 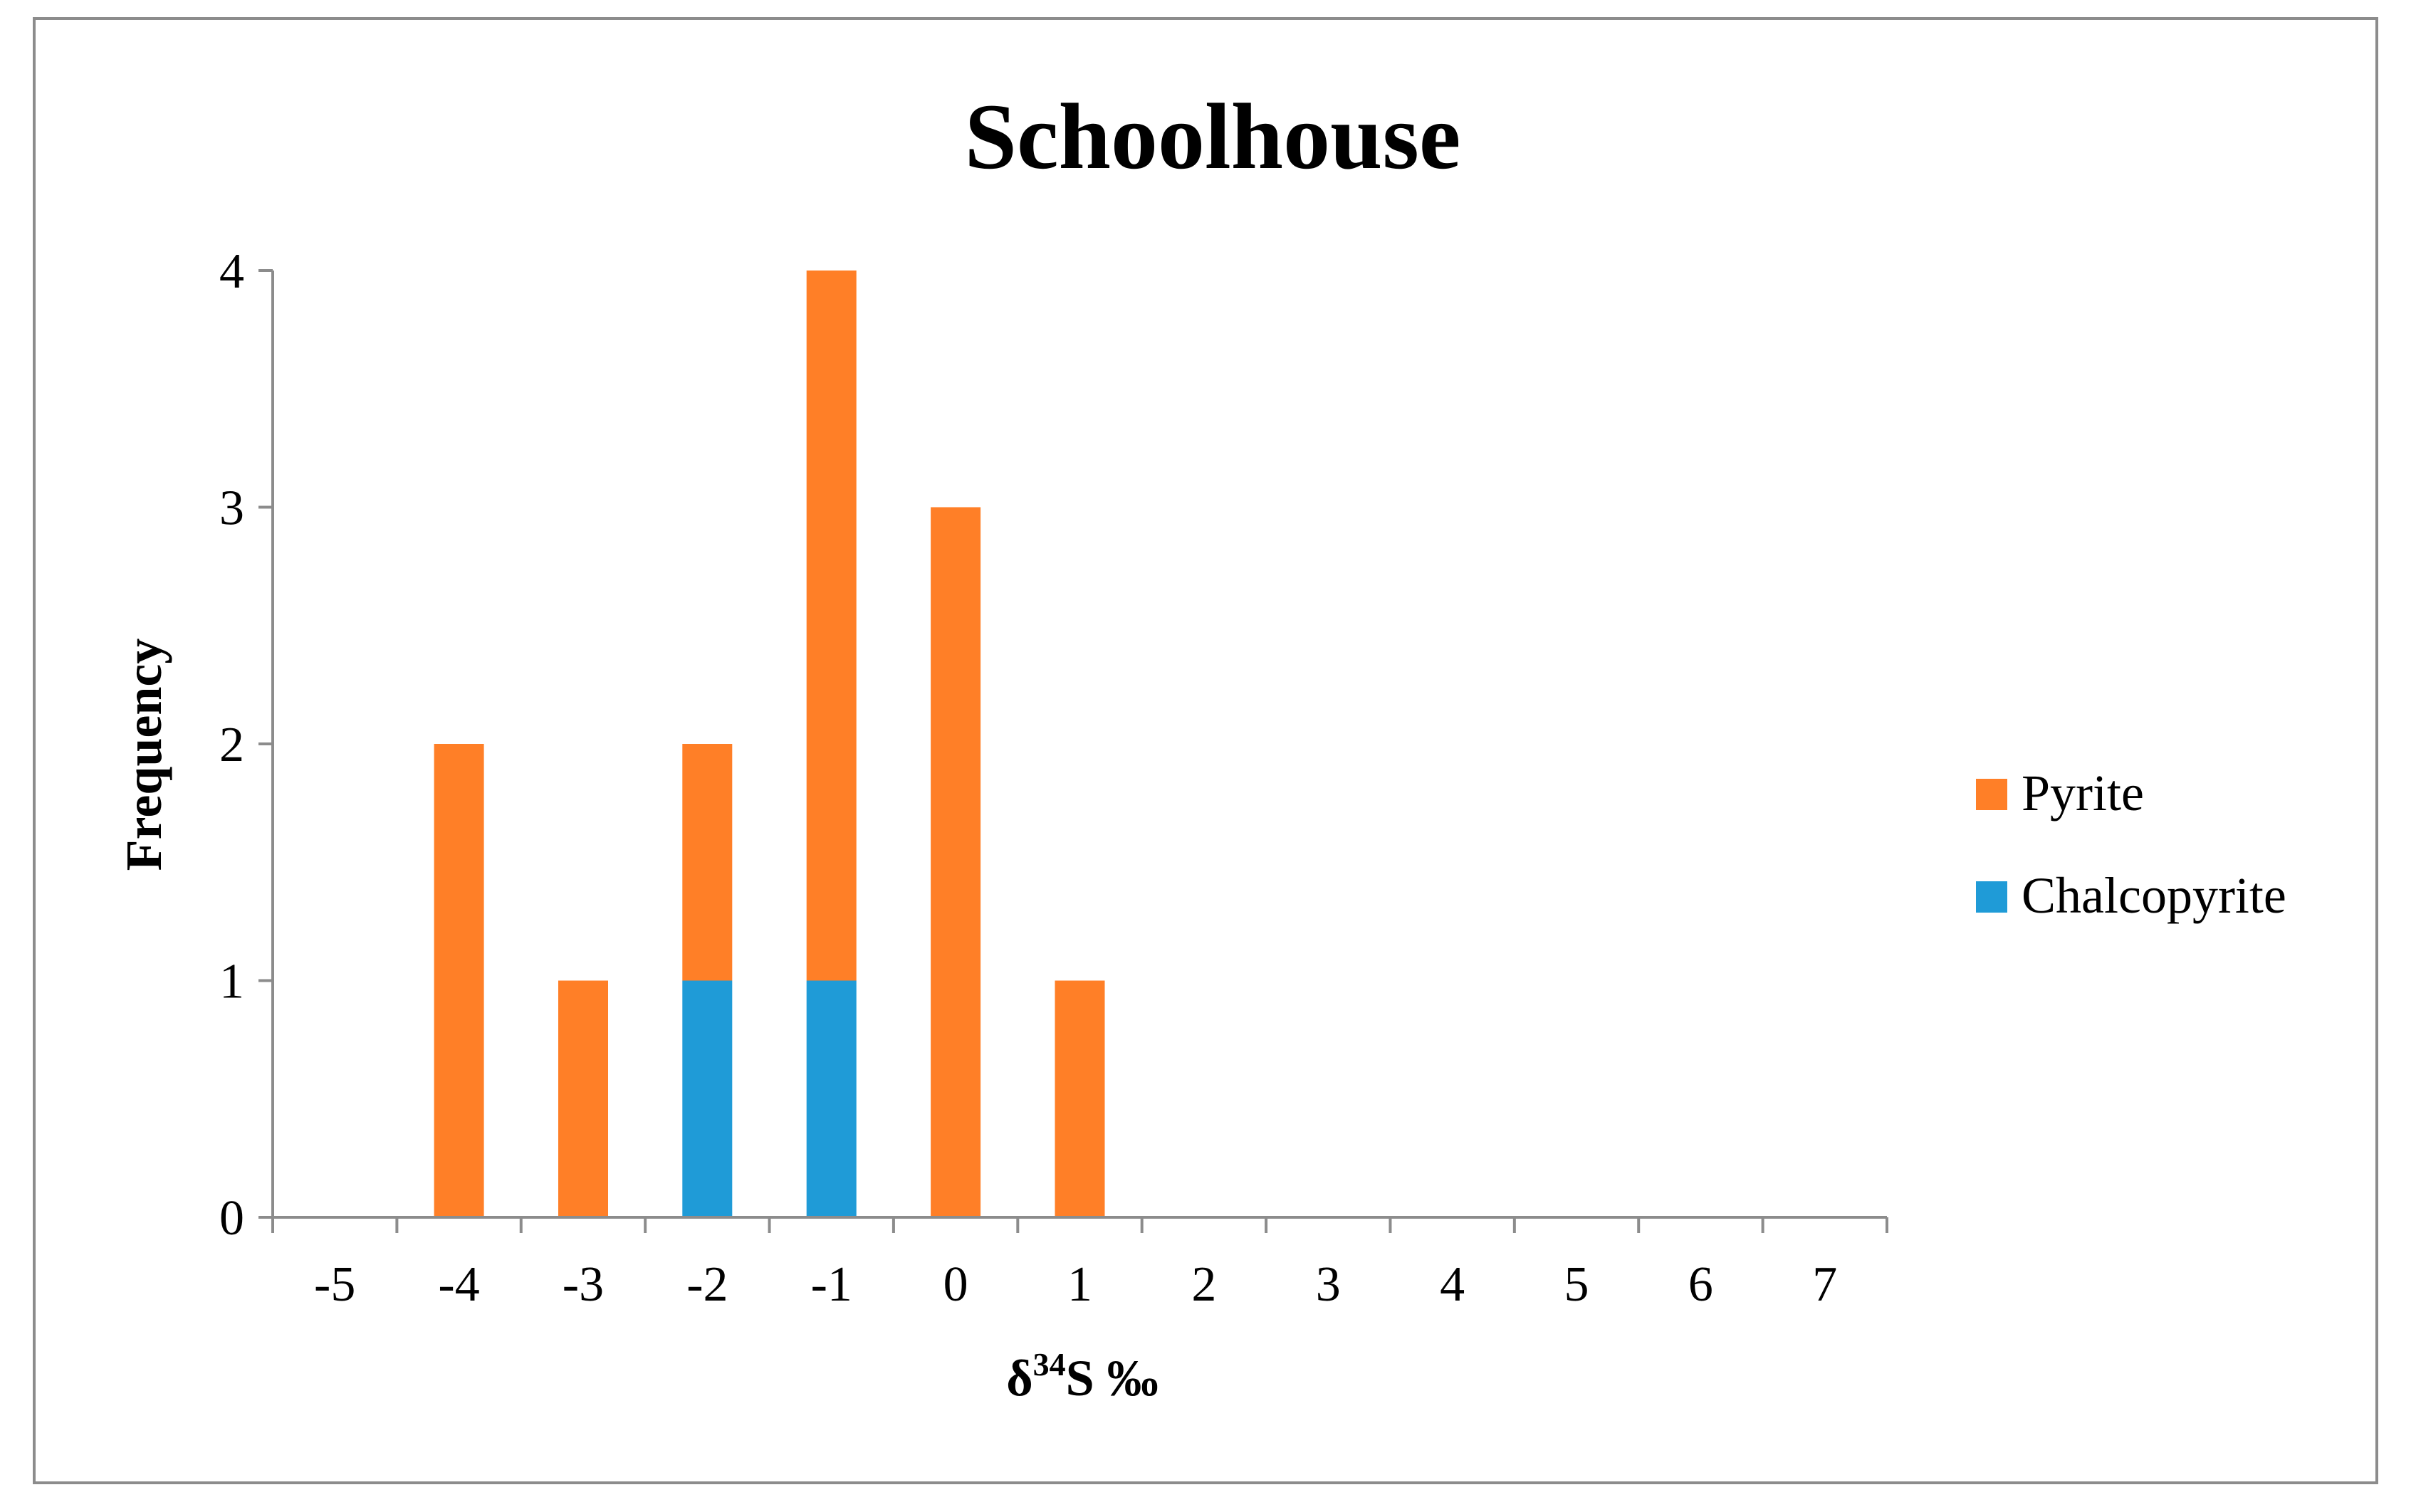 I want to click on x-tick-label-1: 1, so click(x=1079, y=1284).